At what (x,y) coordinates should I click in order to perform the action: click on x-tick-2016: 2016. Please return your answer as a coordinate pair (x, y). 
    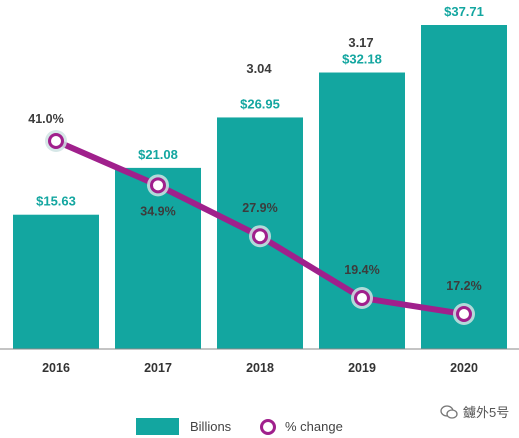
    Looking at the image, I should click on (56, 368).